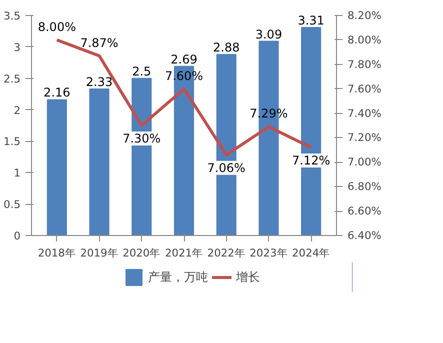  I want to click on y2-tick-label: 7.00%, so click(365, 162).